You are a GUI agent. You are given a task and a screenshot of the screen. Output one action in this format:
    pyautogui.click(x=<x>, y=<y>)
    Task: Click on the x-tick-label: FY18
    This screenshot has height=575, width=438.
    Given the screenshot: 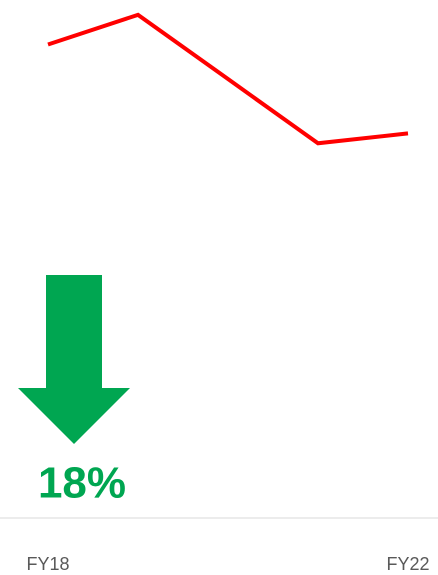 What is the action you would take?
    pyautogui.click(x=47, y=564)
    